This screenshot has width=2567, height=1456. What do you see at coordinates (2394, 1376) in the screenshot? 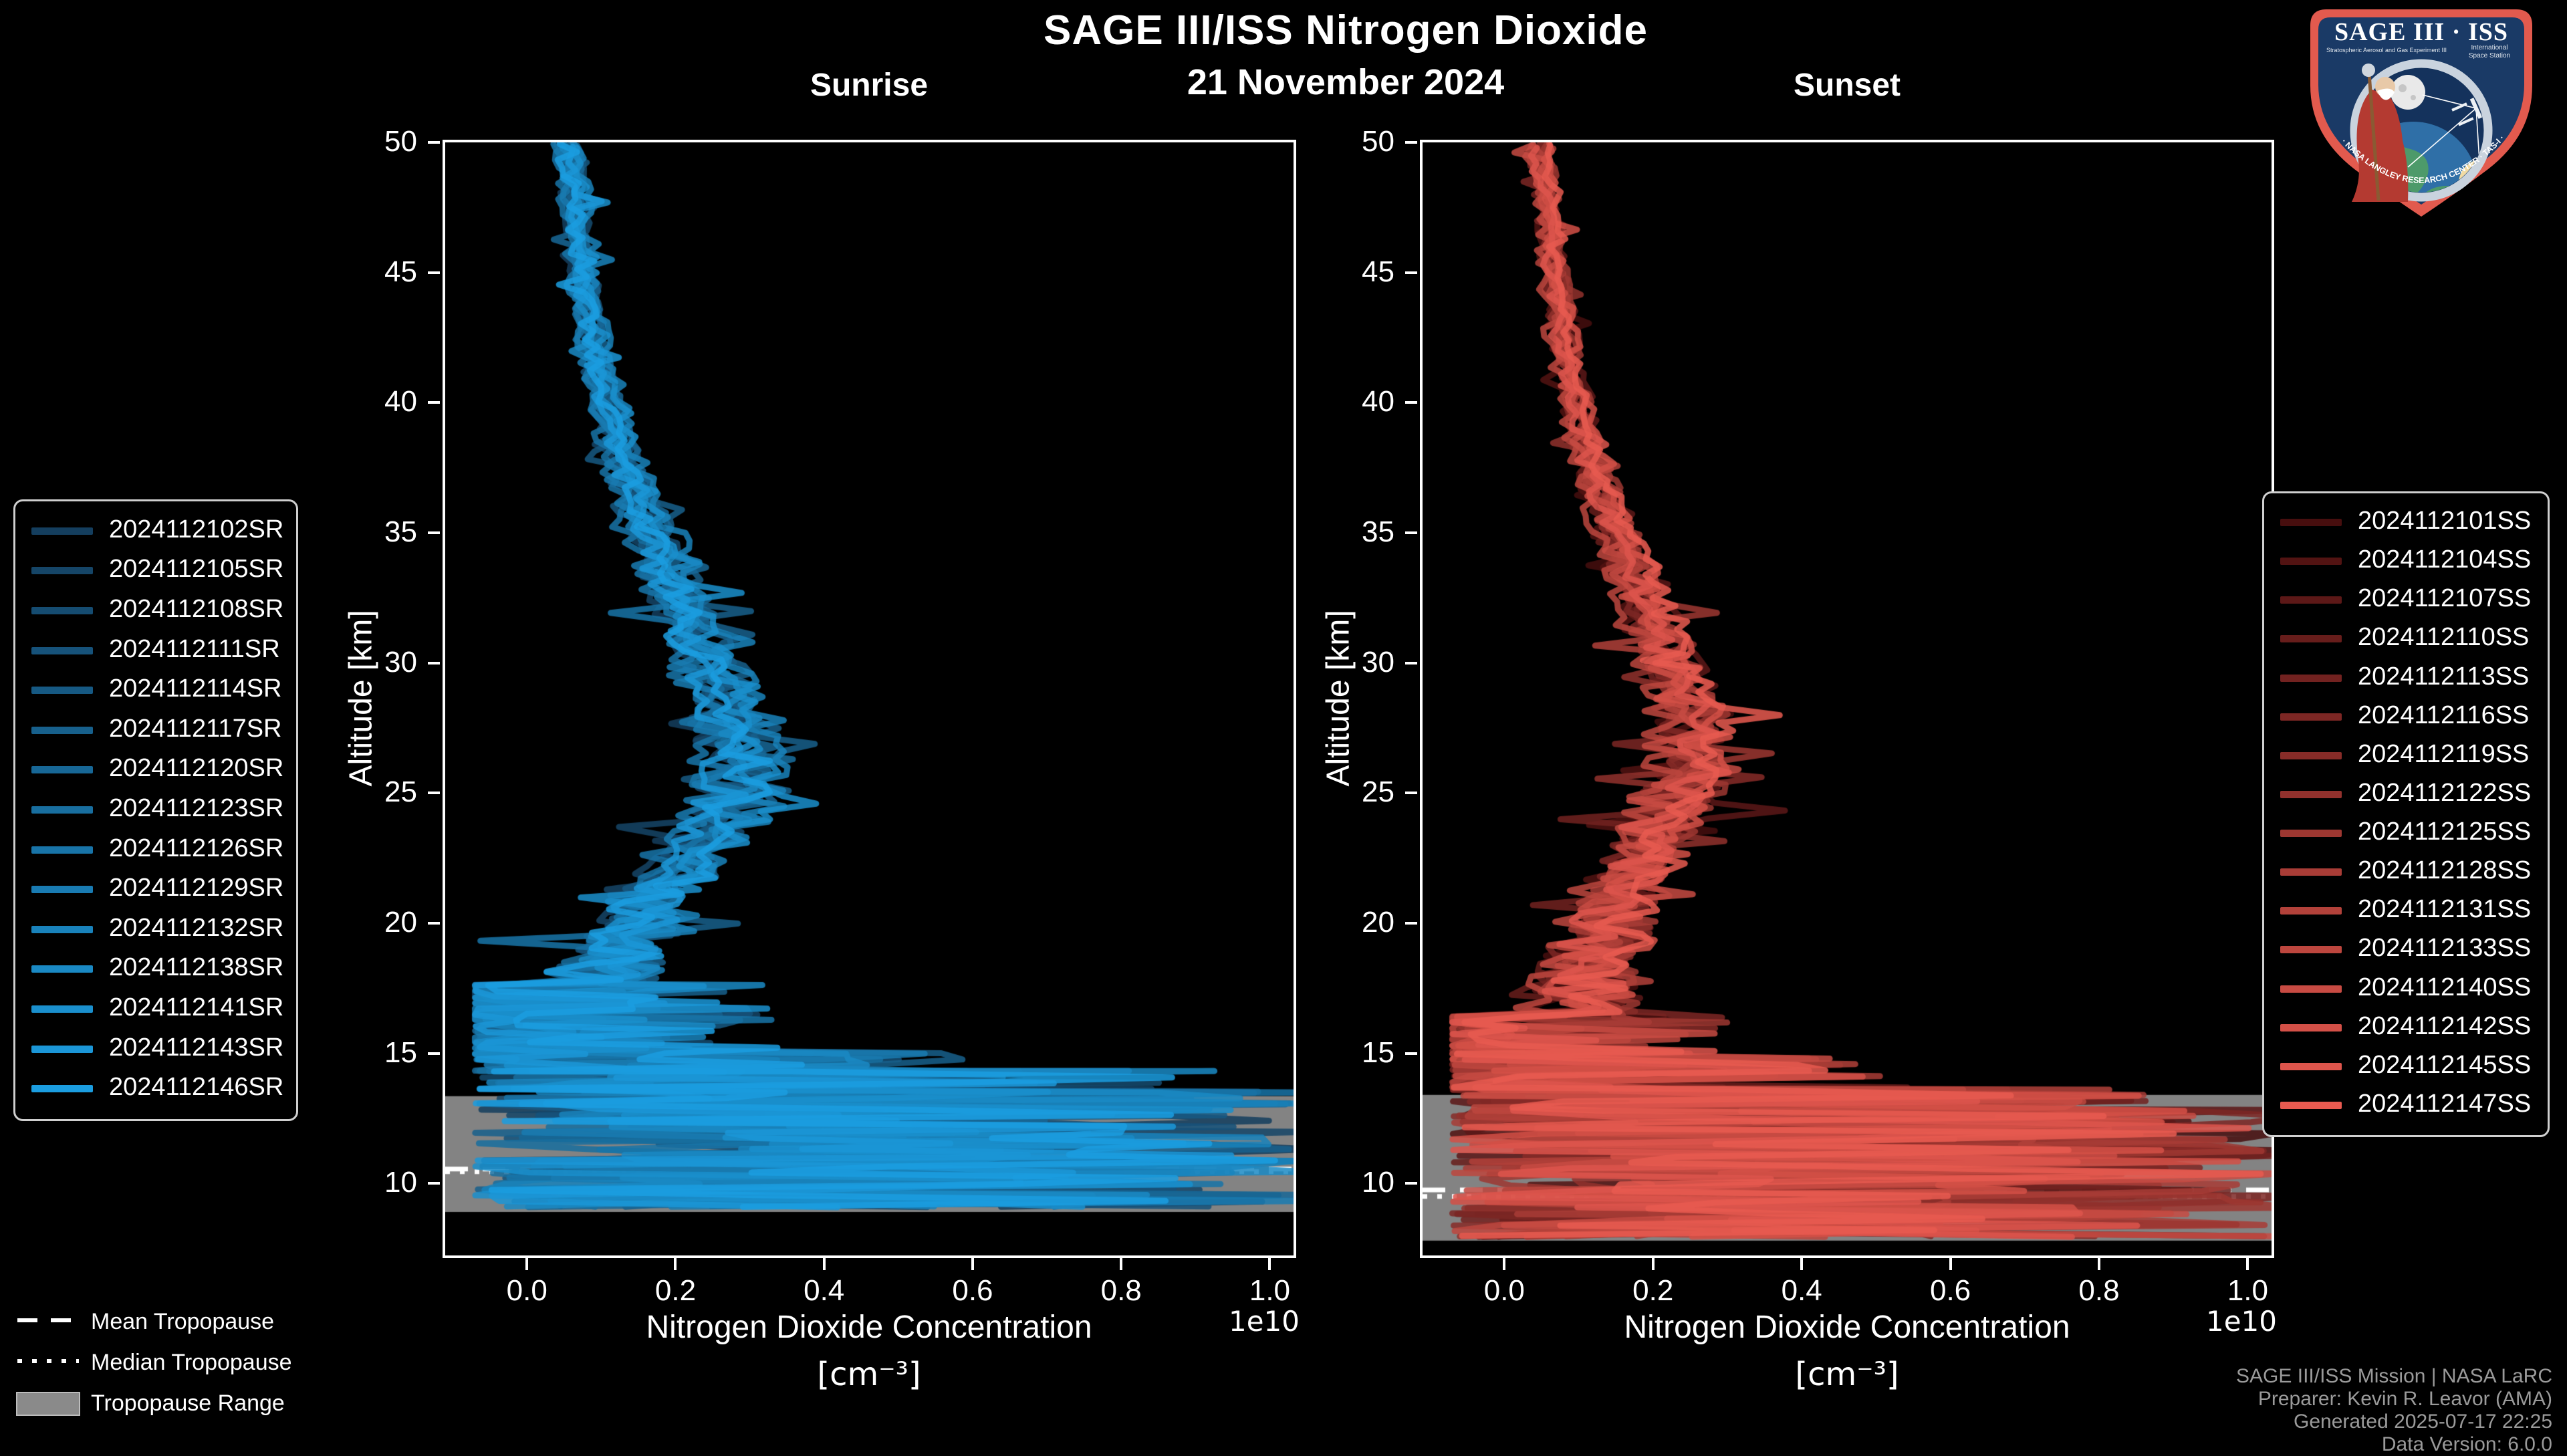
I see `attribution-line-1: SAGE III/ISS Mission | NASA LaRC` at bounding box center [2394, 1376].